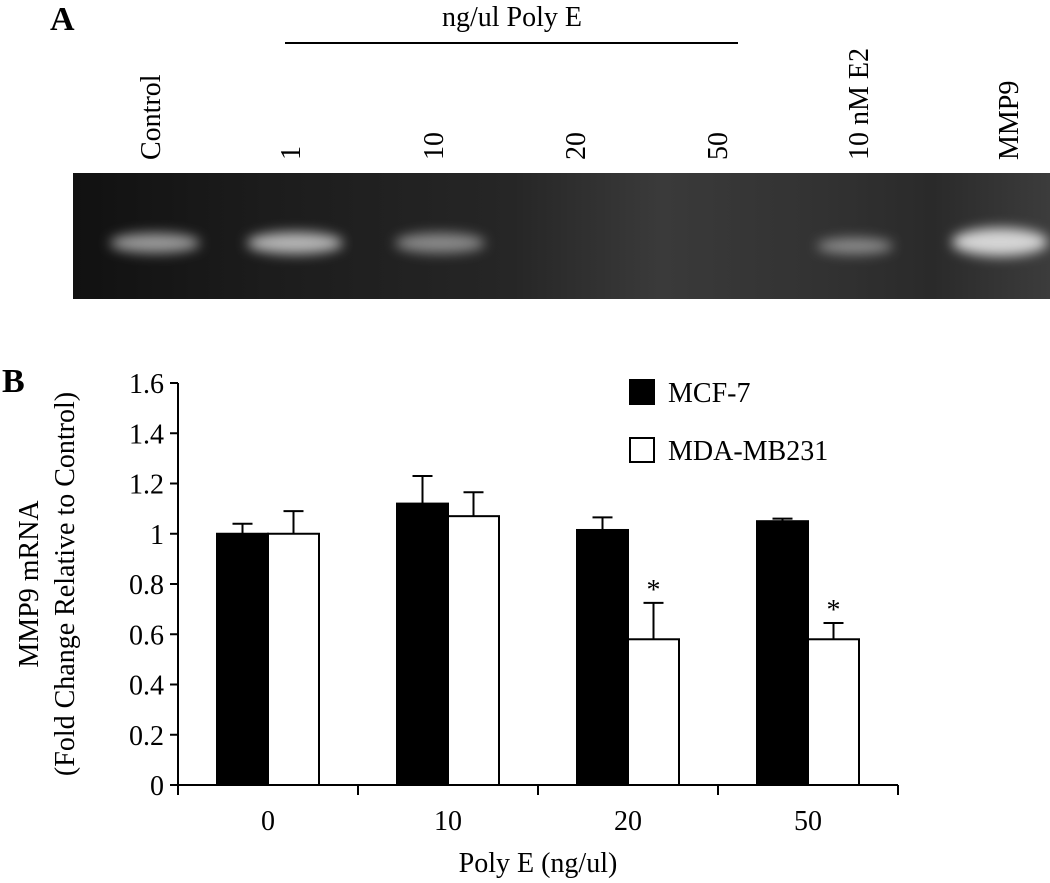  I want to click on lane-label: 10 nM E2, so click(859, 104).